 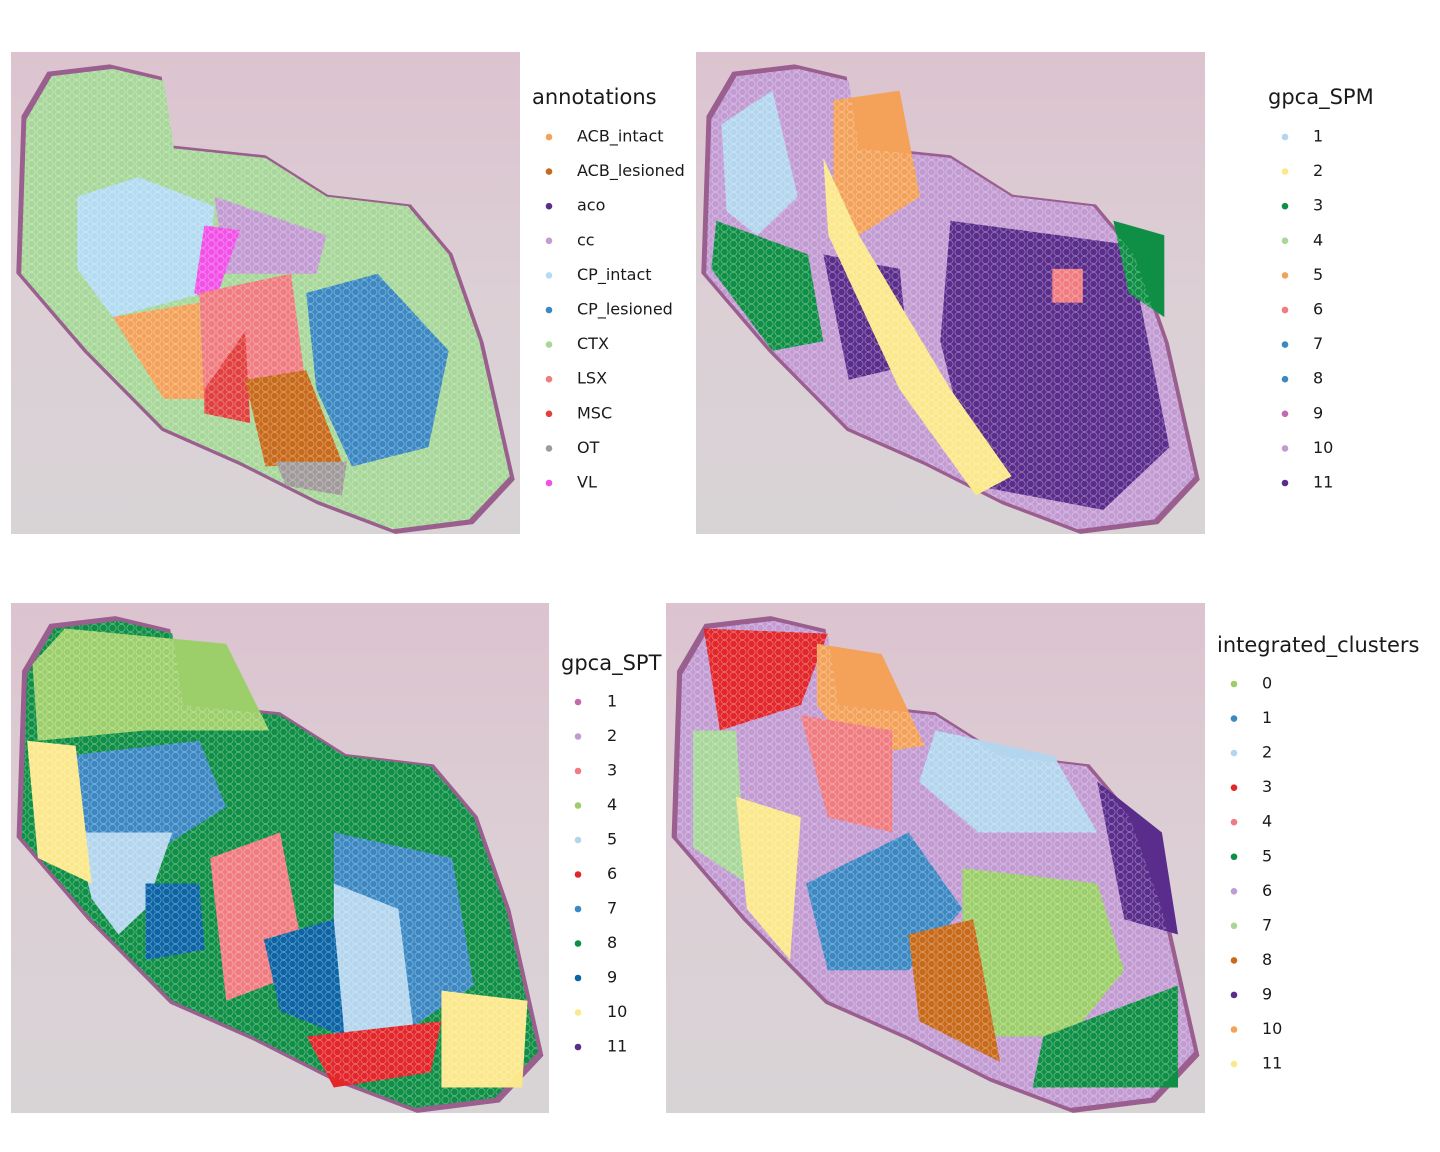 I want to click on legend-label: cc, so click(x=586, y=239).